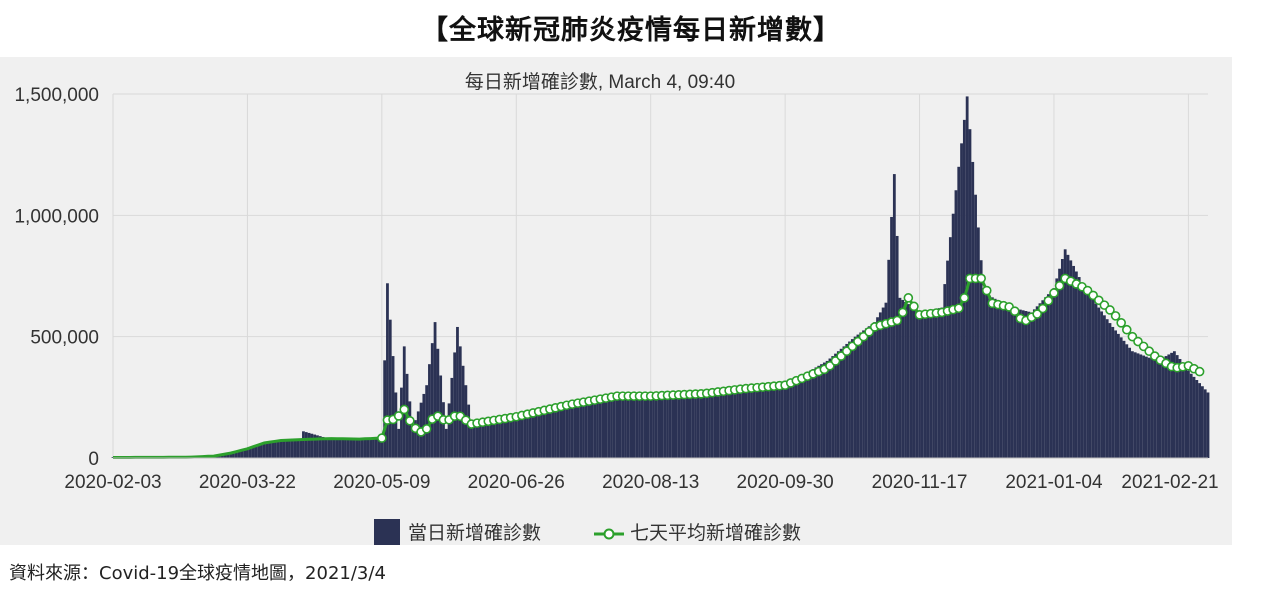  Describe the element at coordinates (56, 216) in the screenshot. I see `y-tick-label: 1,000,000` at that location.